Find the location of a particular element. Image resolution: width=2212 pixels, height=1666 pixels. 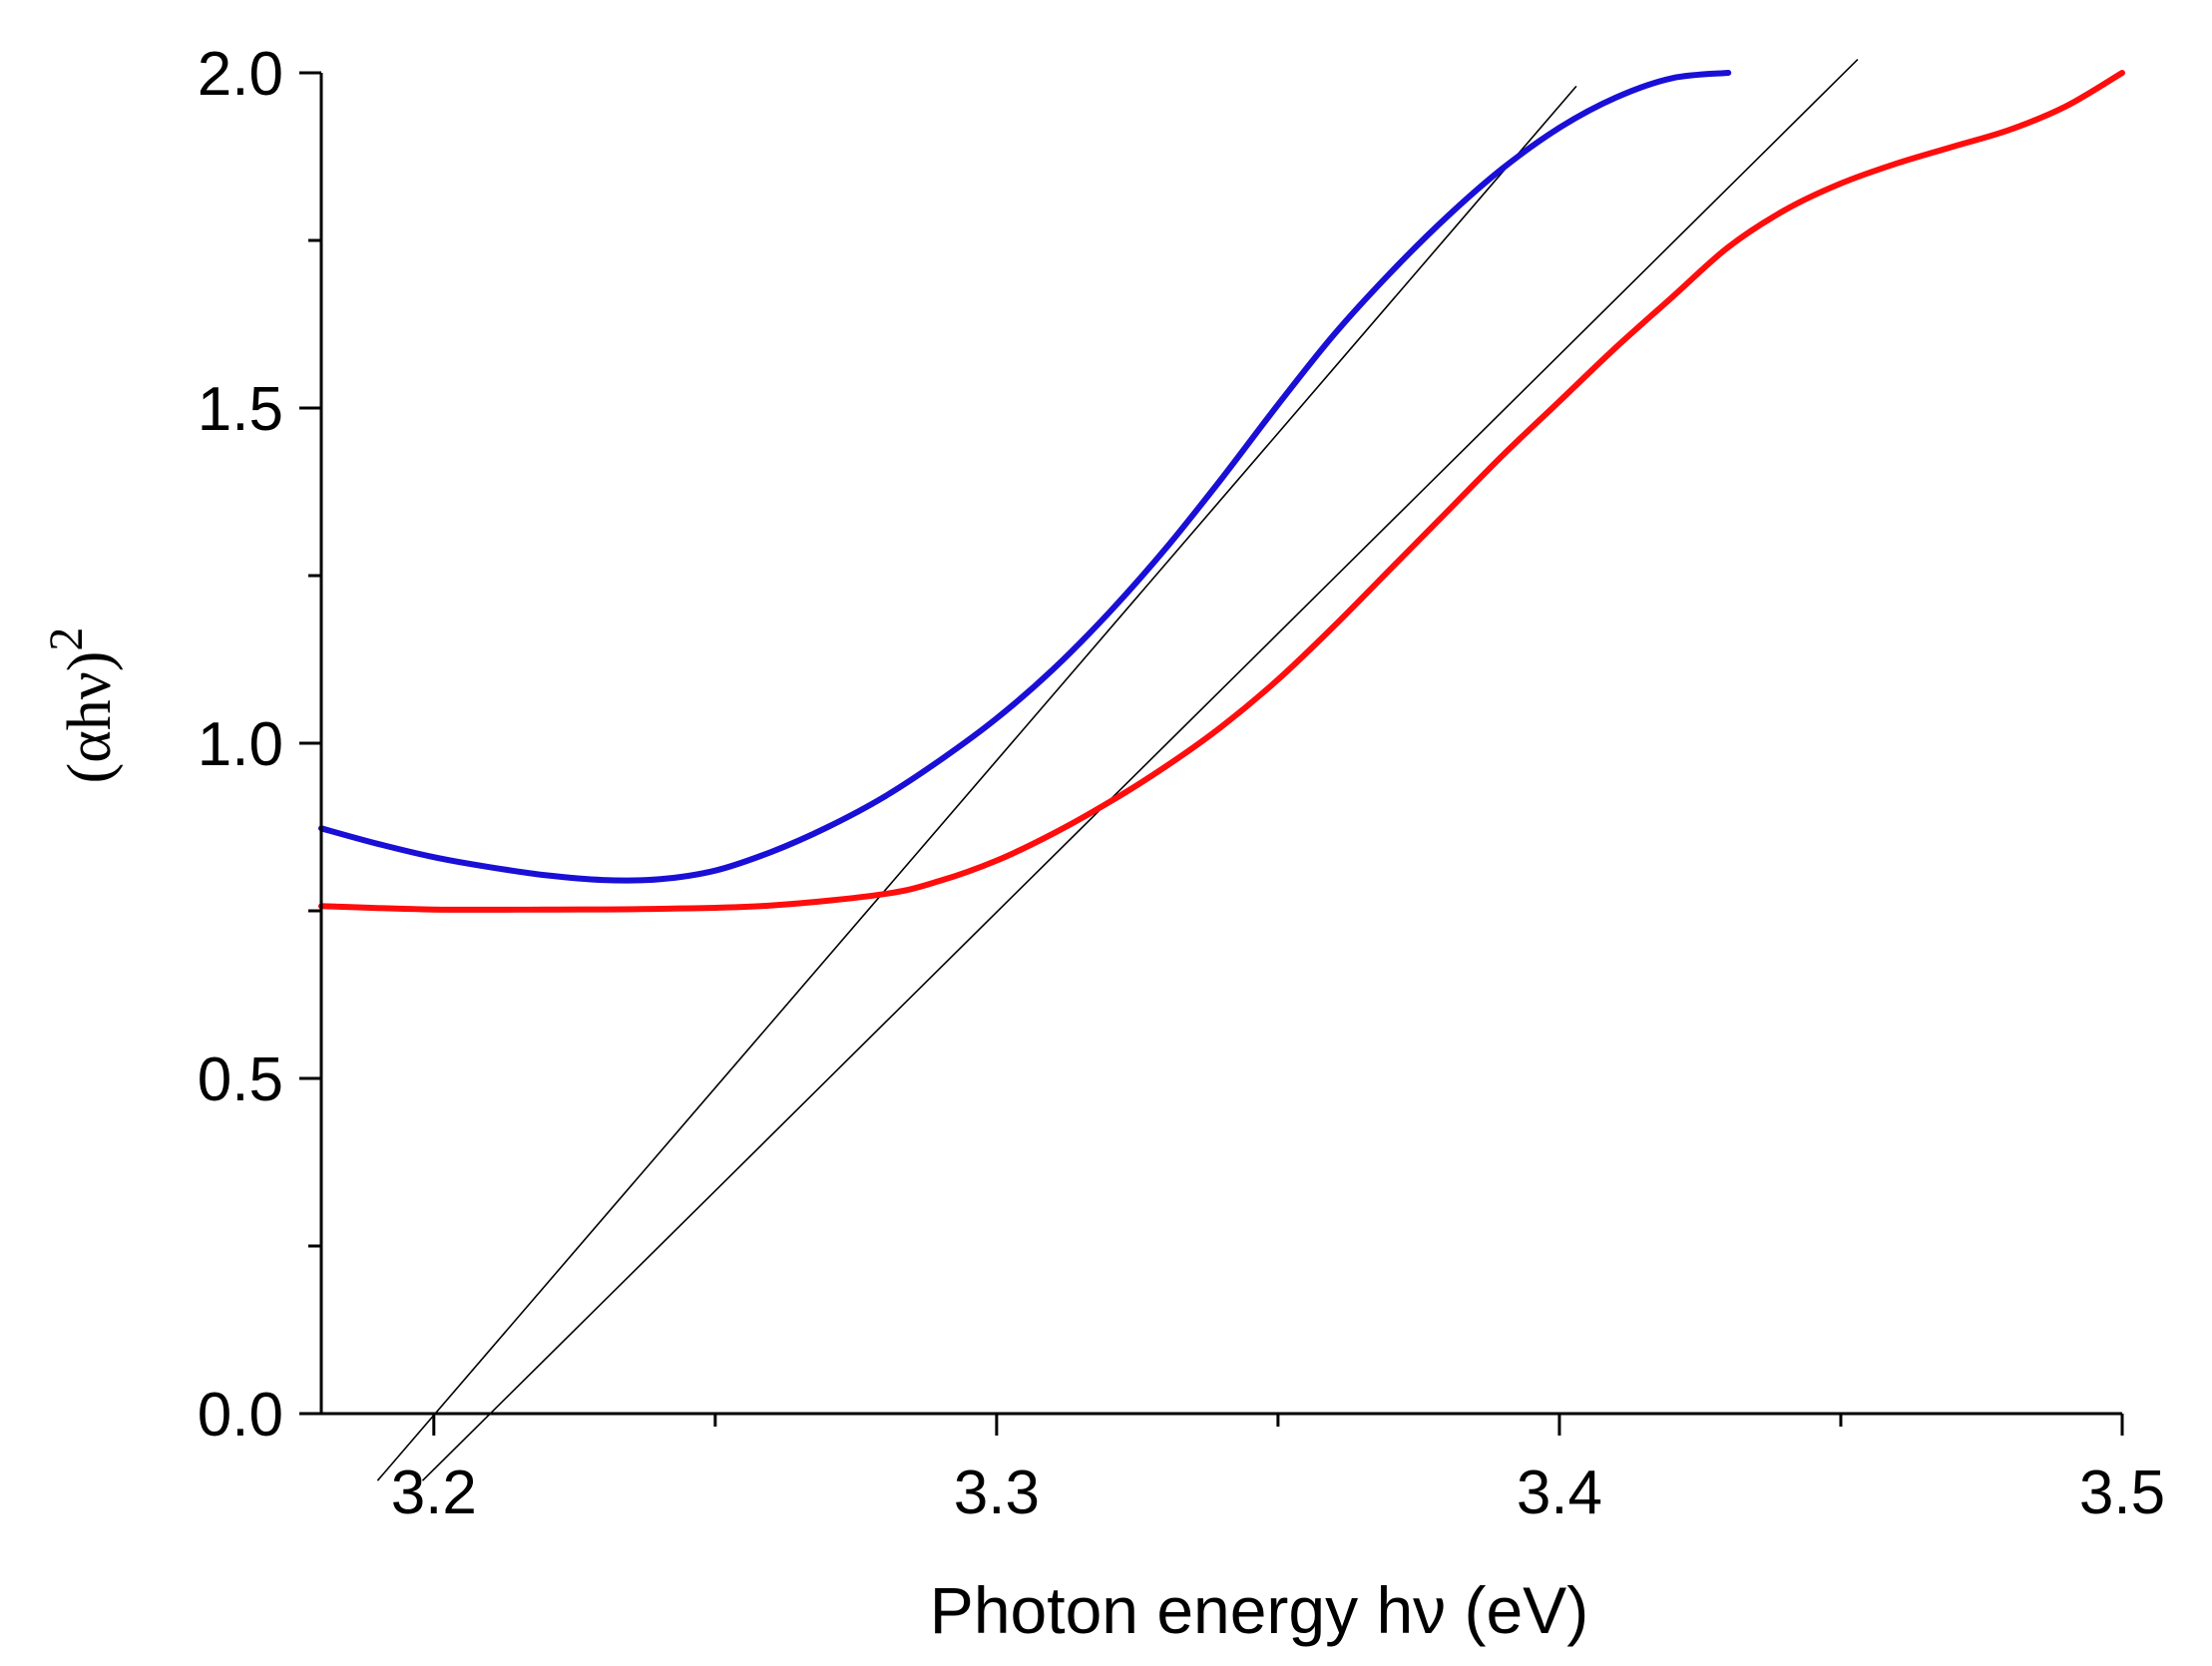

y-tick-label: 2.0 is located at coordinates (241, 75).